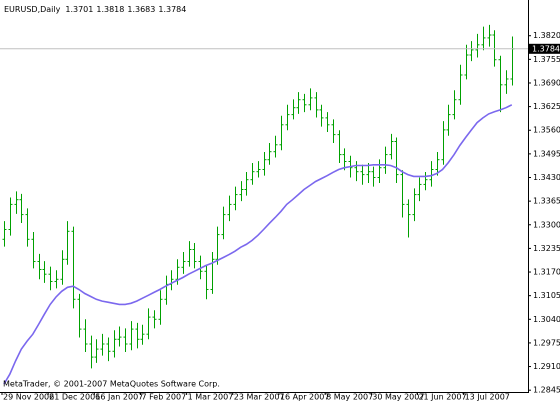 This screenshot has width=560, height=402. What do you see at coordinates (546, 35) in the screenshot?
I see `y-tick-label: 1.3820` at bounding box center [546, 35].